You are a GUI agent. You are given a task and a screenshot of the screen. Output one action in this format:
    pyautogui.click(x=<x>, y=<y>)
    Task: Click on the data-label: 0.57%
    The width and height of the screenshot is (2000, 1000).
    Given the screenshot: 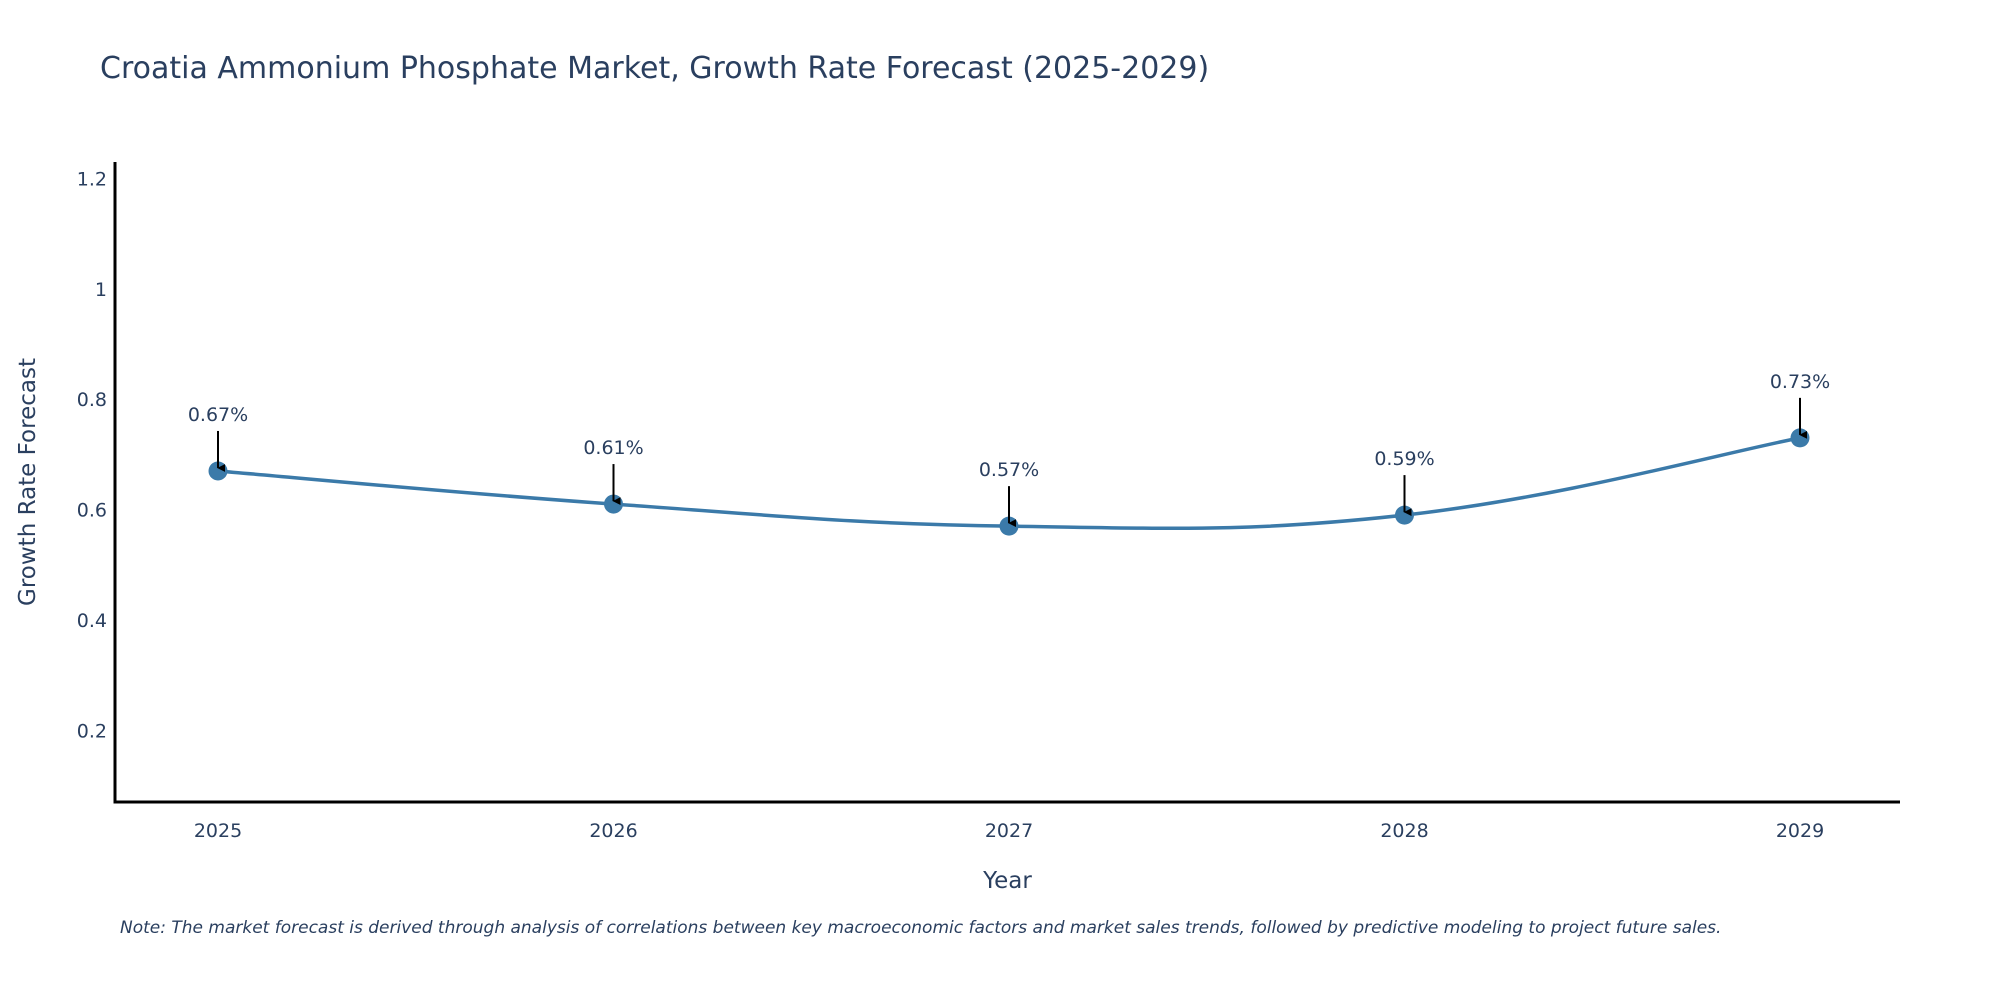 What is the action you would take?
    pyautogui.click(x=1009, y=470)
    